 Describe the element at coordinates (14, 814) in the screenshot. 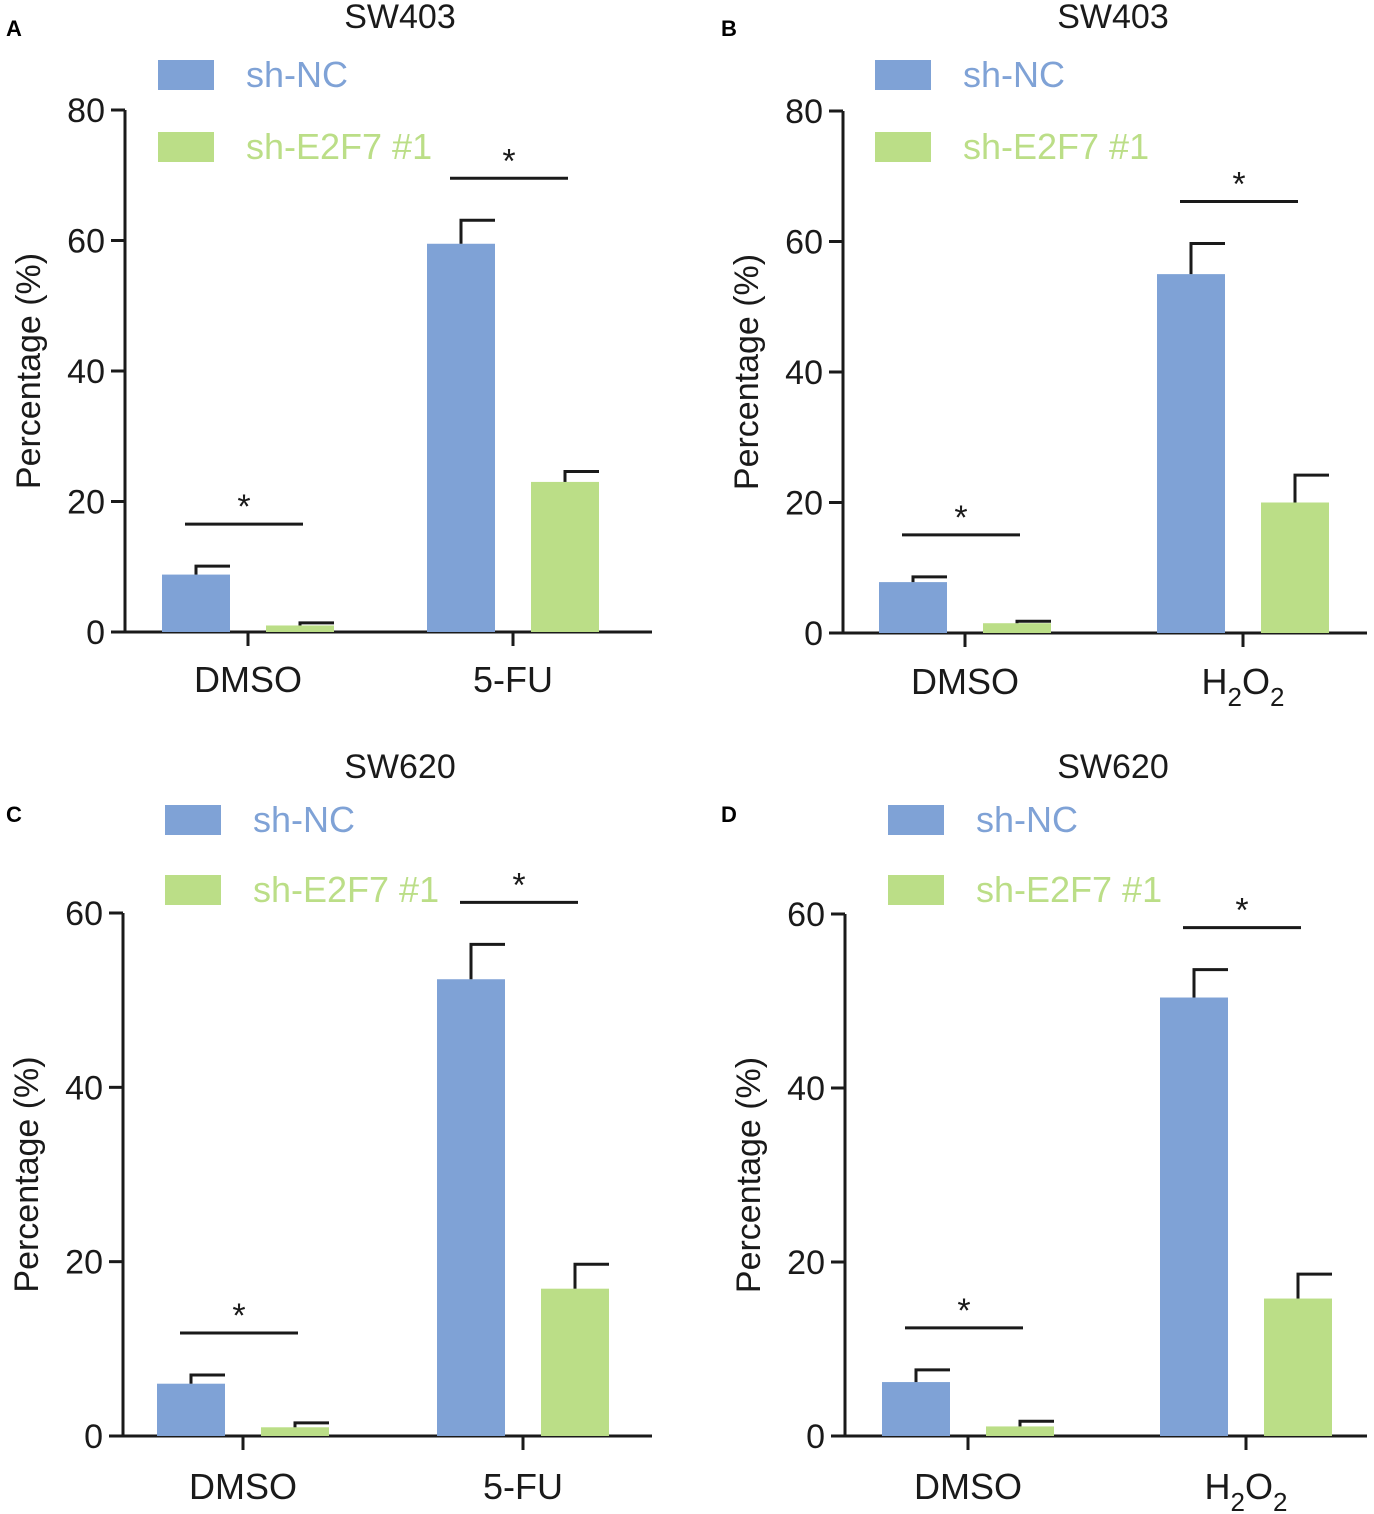

I see `panel-letter: C` at that location.